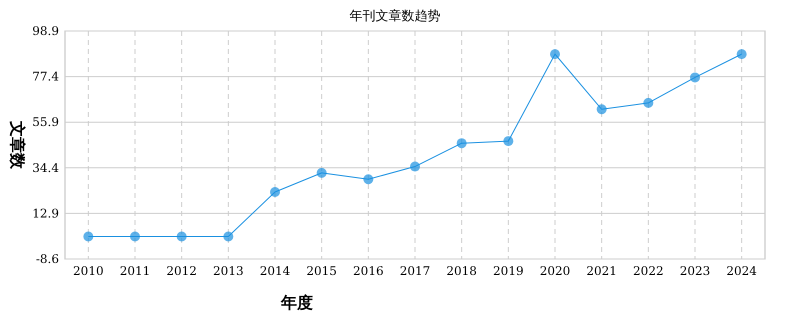  Describe the element at coordinates (321, 271) in the screenshot. I see `x-tick-label: 2015` at that location.